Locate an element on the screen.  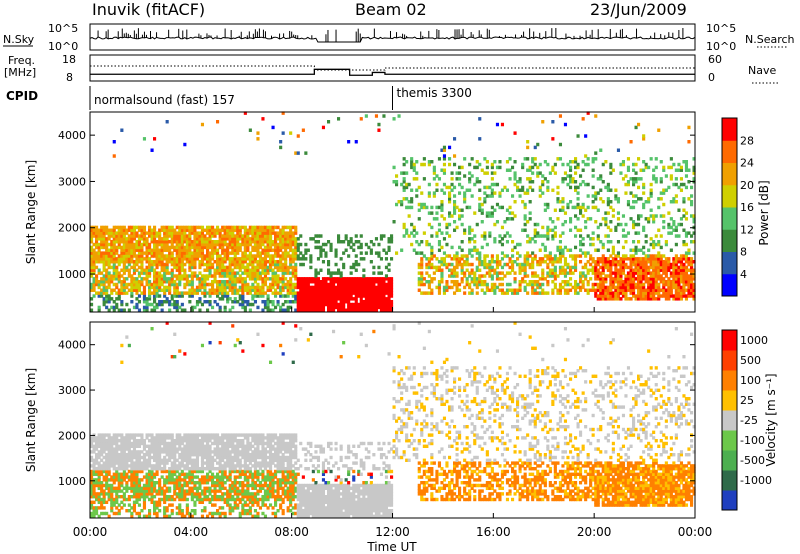
nave-tick-top: 60 is located at coordinates (715, 59).